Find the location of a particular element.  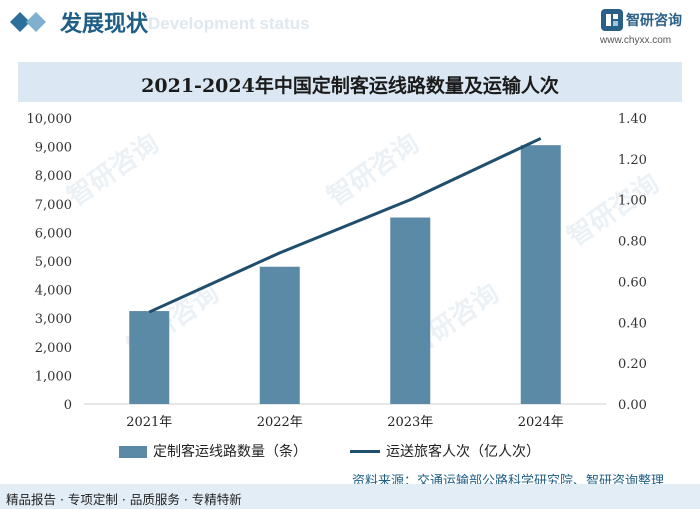

legend-swatch-bar is located at coordinates (133, 452).